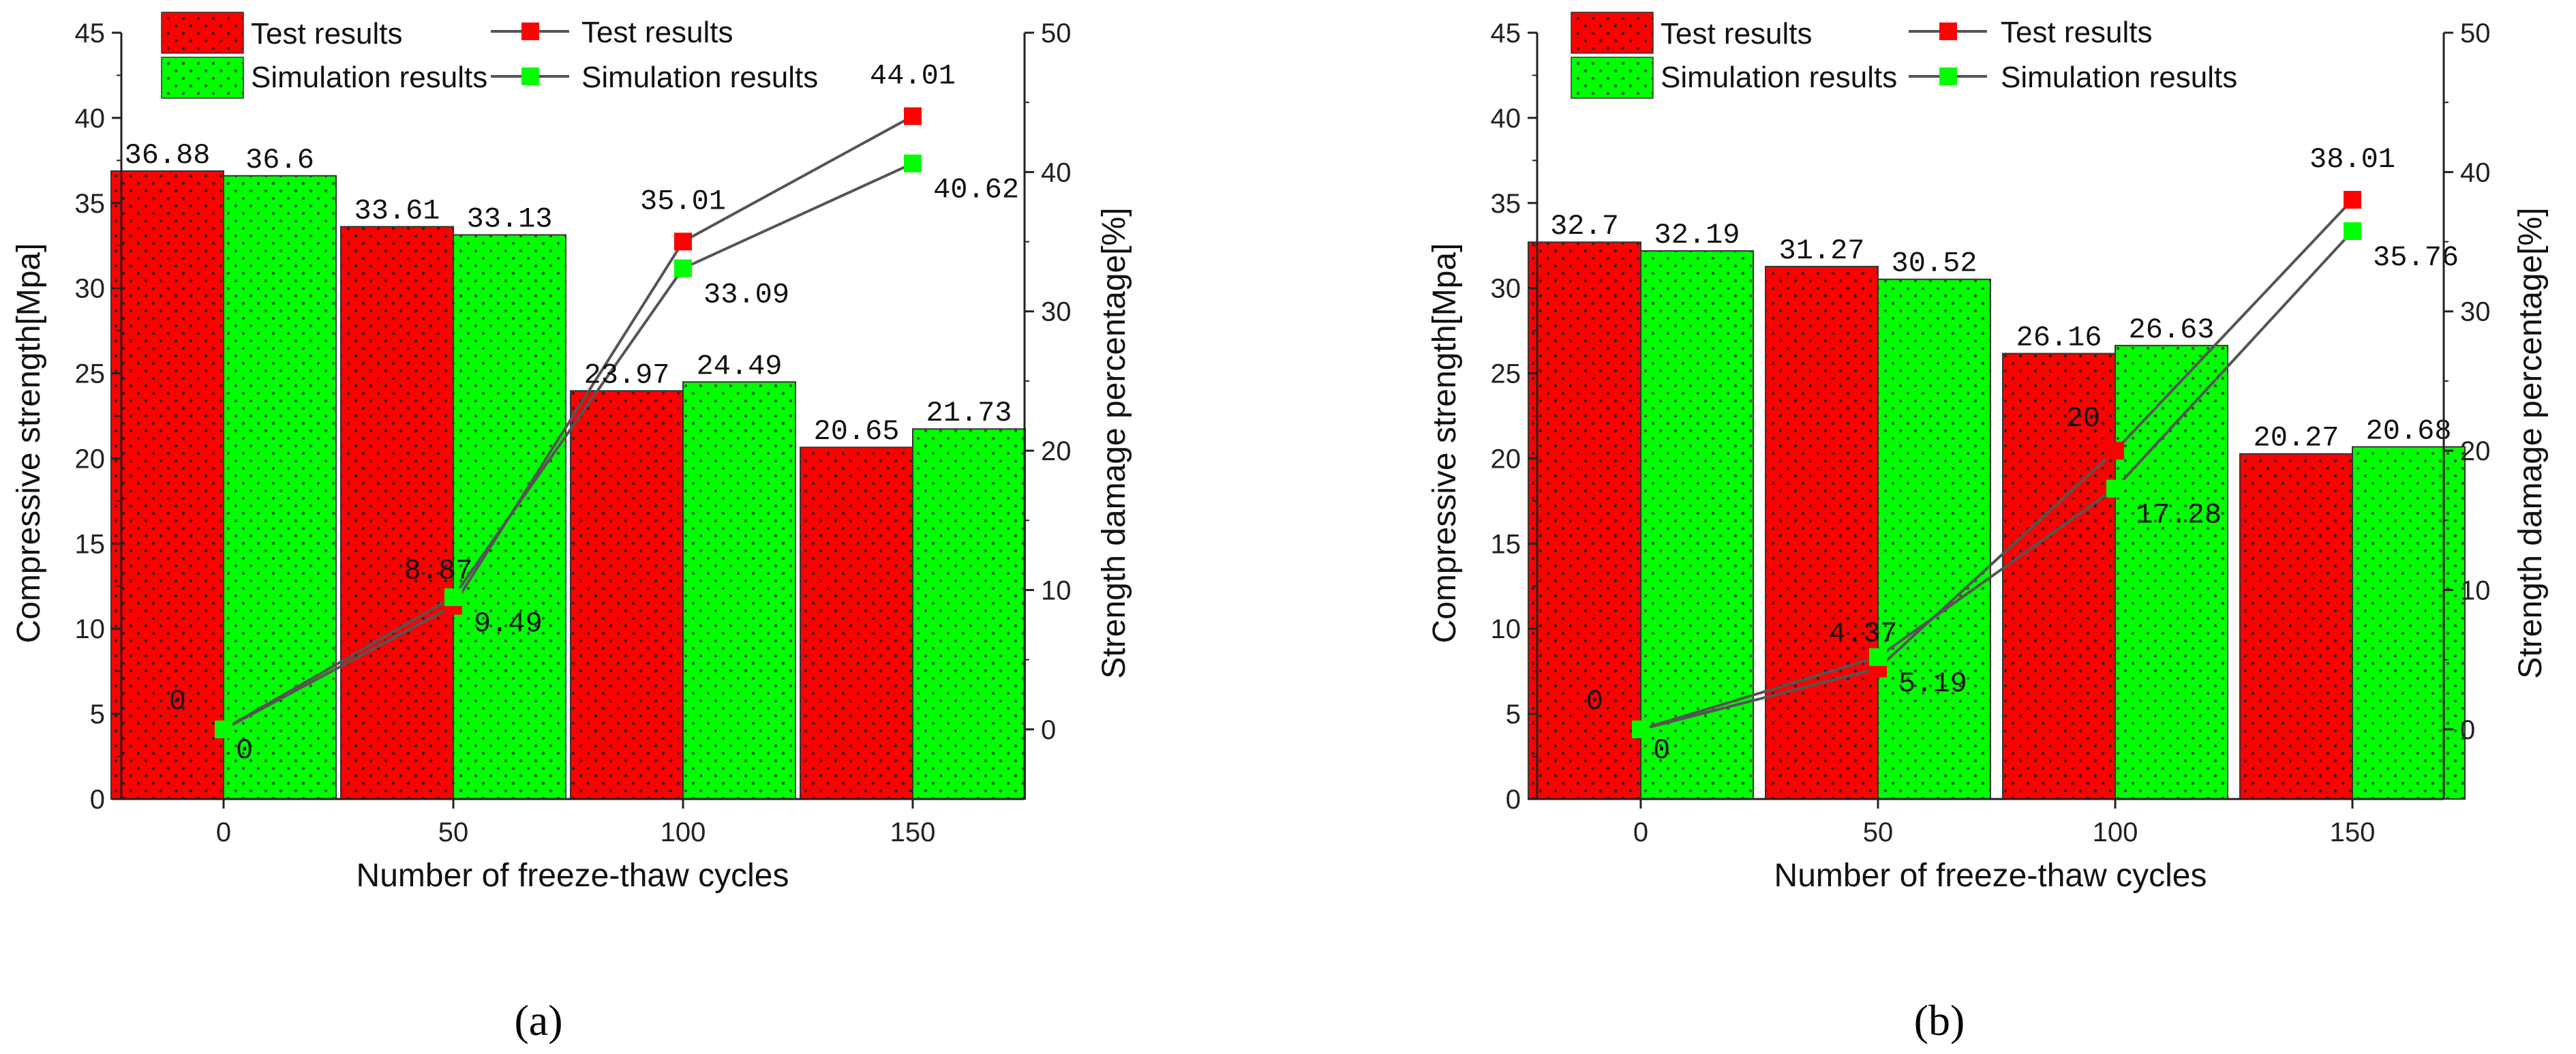 This screenshot has width=2576, height=1054. Describe the element at coordinates (90, 119) in the screenshot. I see `y-tick-label: 40` at that location.